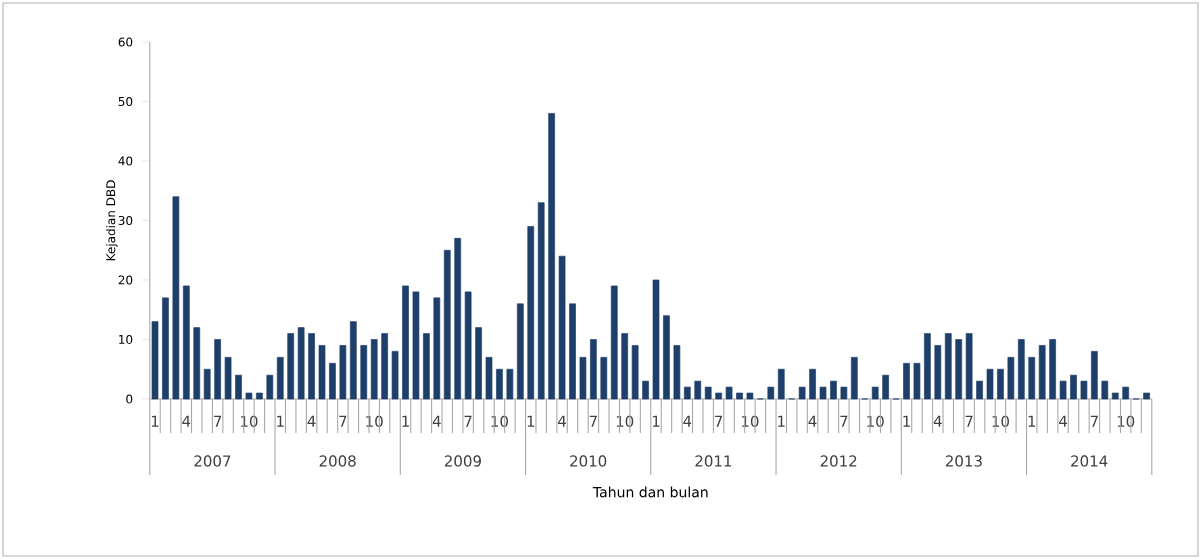  What do you see at coordinates (125, 161) in the screenshot?
I see `y-tick-label: 40` at bounding box center [125, 161].